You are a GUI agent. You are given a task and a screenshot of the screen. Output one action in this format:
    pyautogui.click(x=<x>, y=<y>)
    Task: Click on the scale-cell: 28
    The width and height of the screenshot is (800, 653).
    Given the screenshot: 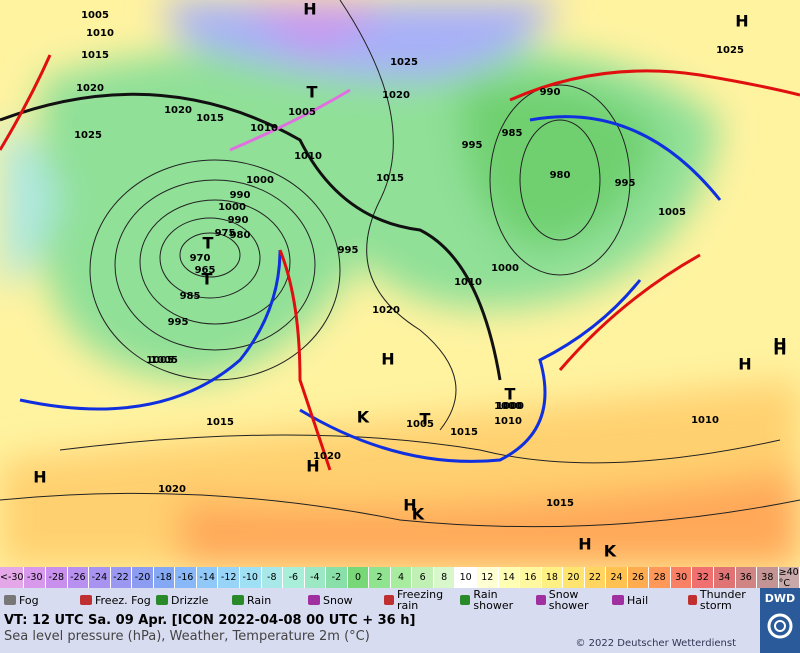 What is the action you would take?
    pyautogui.click(x=660, y=577)
    